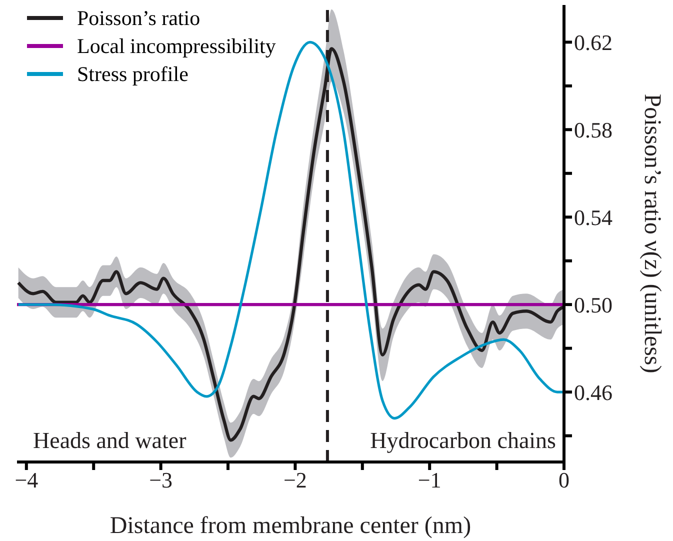 Image resolution: width=673 pixels, height=541 pixels. Describe the element at coordinates (295, 480) in the screenshot. I see `x-tick-label: −2` at that location.